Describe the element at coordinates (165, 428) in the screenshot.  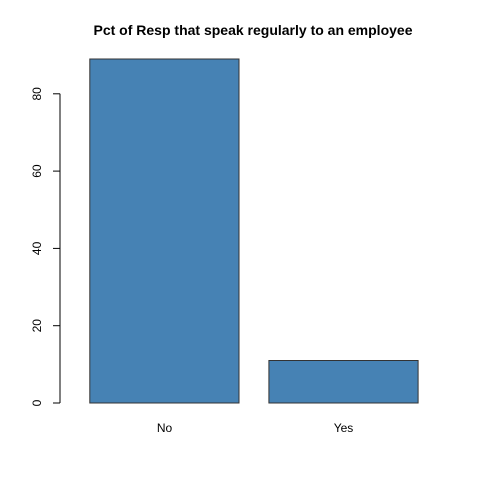
I see `x-tick-label-no: No` at that location.